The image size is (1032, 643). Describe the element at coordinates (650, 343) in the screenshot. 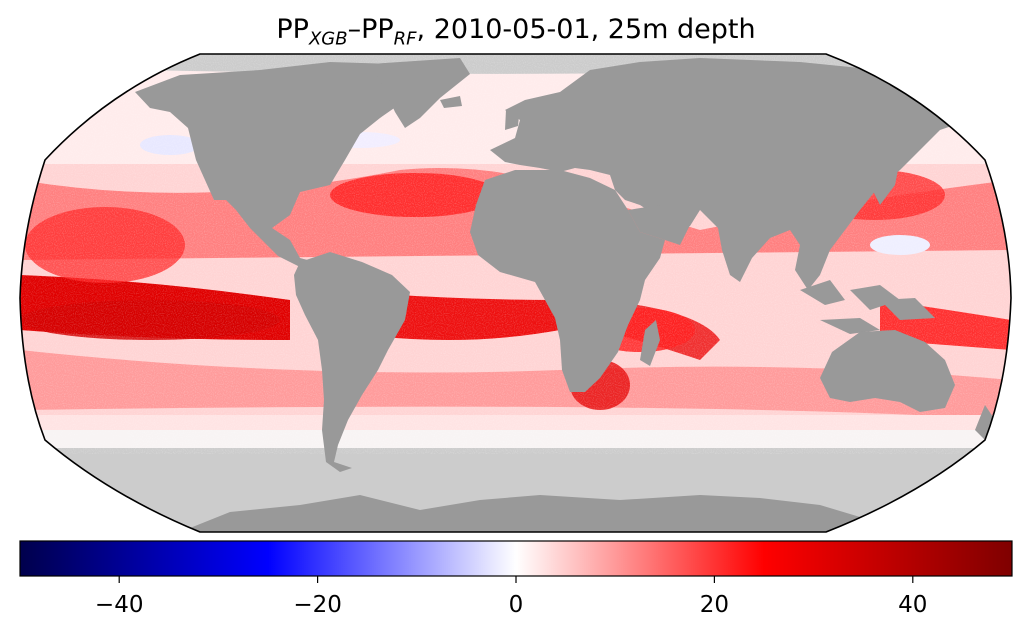

I see `madagascar` at that location.